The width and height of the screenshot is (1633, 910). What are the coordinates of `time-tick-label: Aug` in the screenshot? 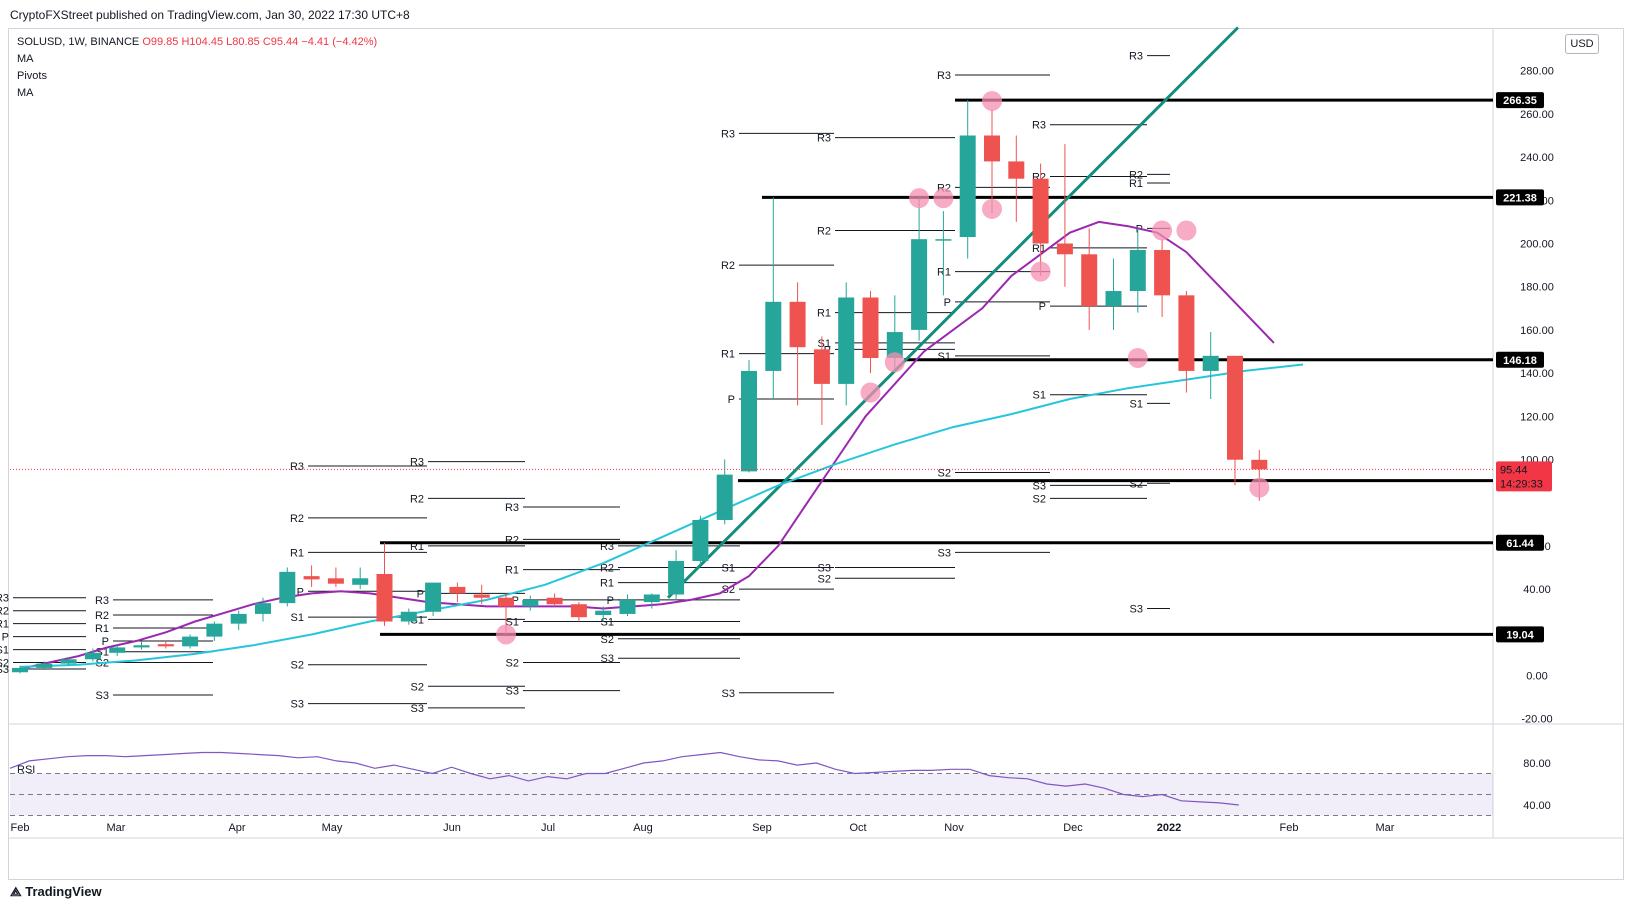 It's located at (643, 828).